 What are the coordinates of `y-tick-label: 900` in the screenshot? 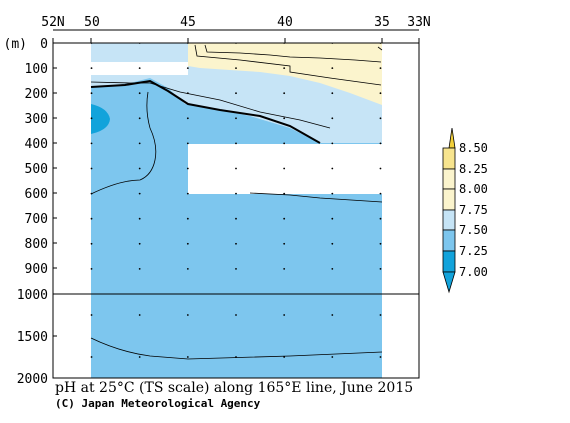 It's located at (36, 269).